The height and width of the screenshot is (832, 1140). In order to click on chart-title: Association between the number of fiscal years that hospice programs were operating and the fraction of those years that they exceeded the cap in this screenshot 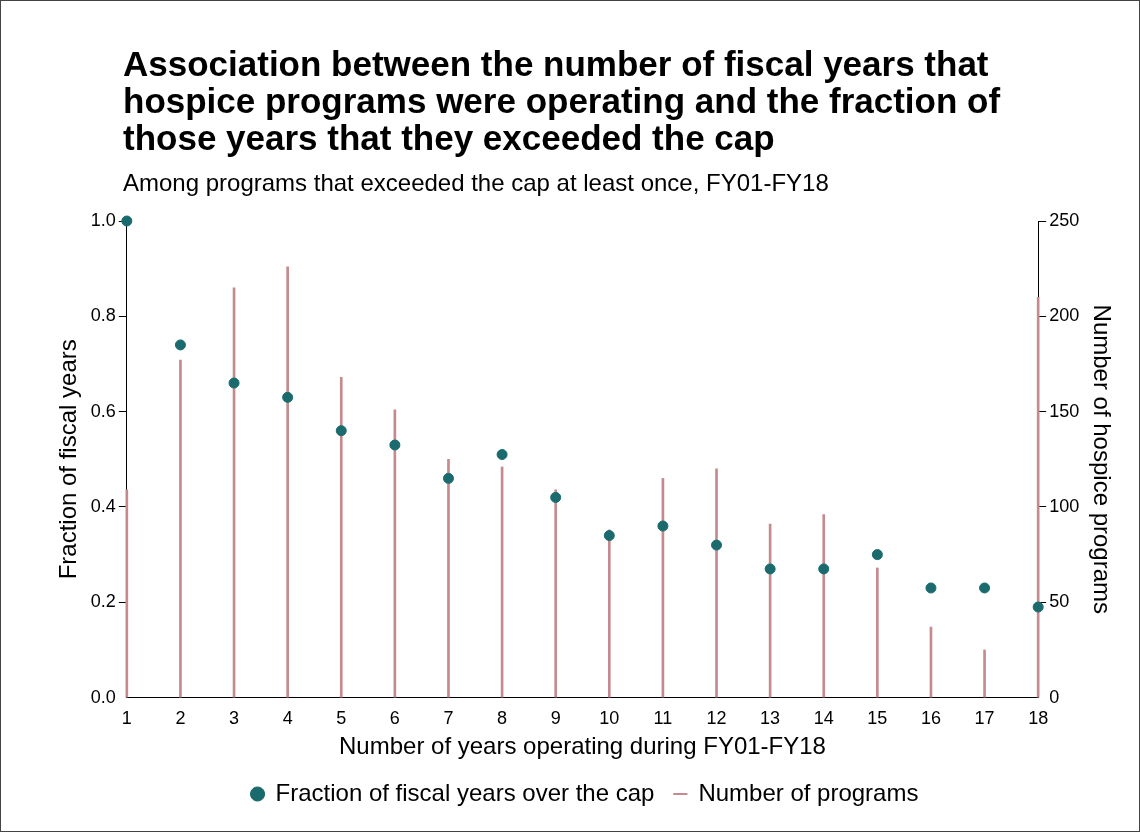, I will do `click(562, 100)`.